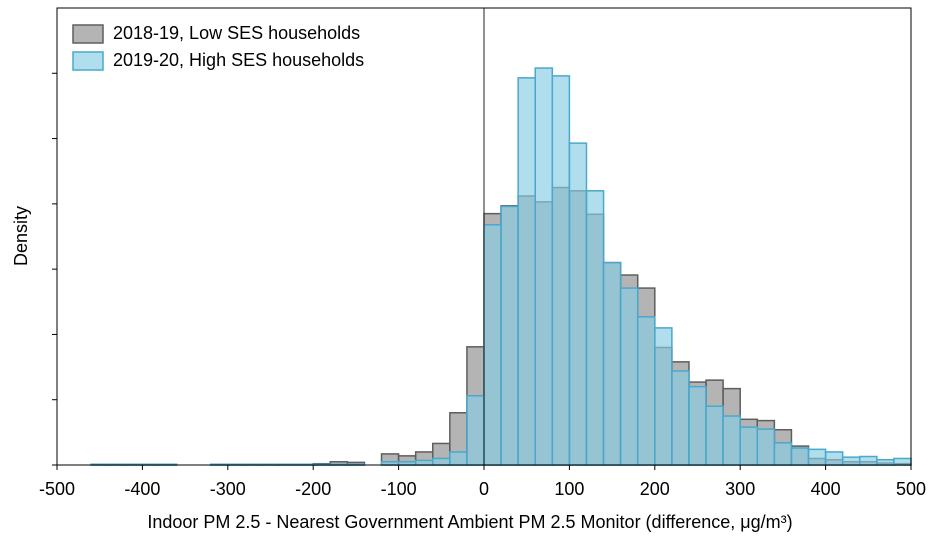 The image size is (932, 539). What do you see at coordinates (21, 236) in the screenshot?
I see `y-axis-label: Density` at bounding box center [21, 236].